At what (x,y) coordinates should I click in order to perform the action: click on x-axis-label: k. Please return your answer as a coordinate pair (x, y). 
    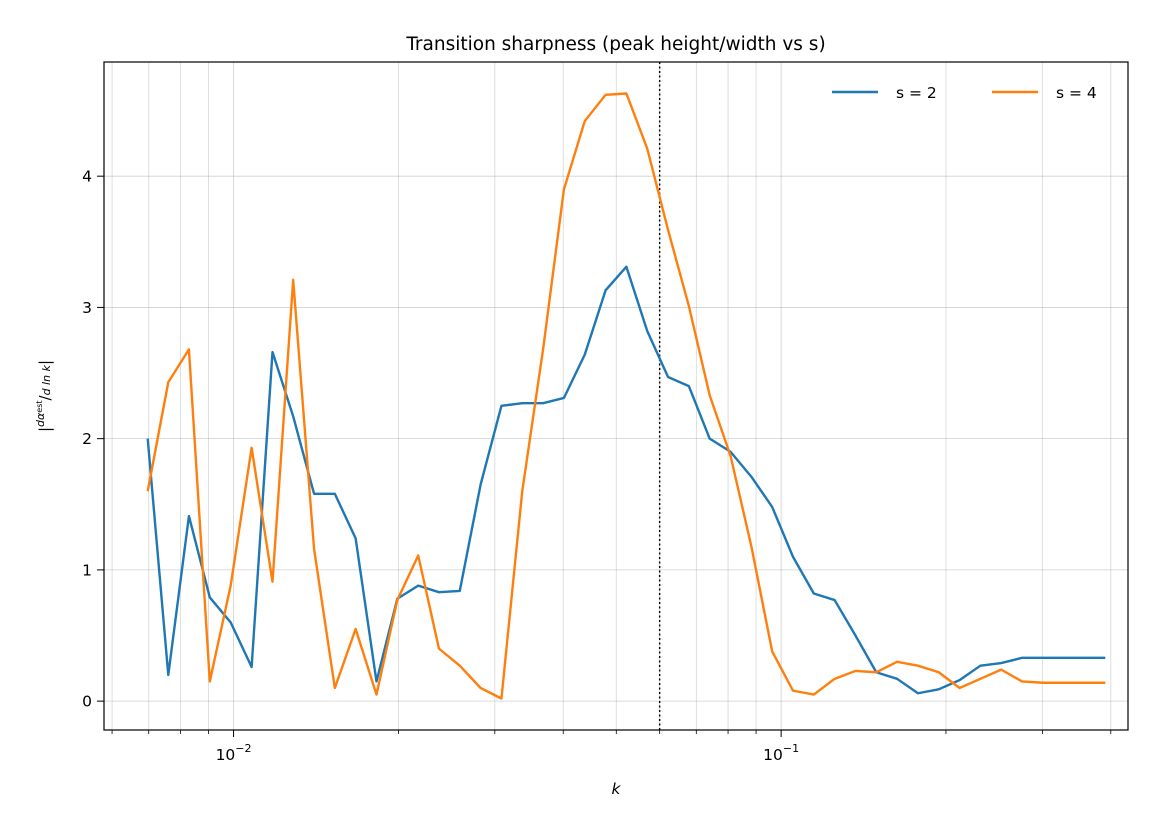
    Looking at the image, I should click on (617, 789).